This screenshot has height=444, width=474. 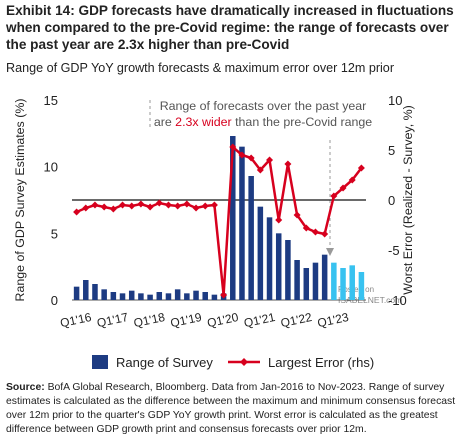 I want to click on annotation-text: Range of forecasts over the past year, so click(x=263, y=106).